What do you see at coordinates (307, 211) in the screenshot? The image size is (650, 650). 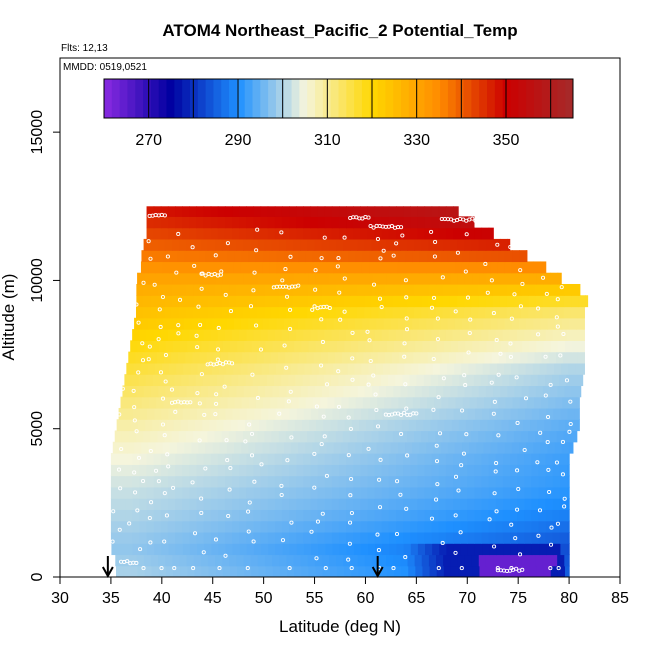 I see `field-cell-2020` at bounding box center [307, 211].